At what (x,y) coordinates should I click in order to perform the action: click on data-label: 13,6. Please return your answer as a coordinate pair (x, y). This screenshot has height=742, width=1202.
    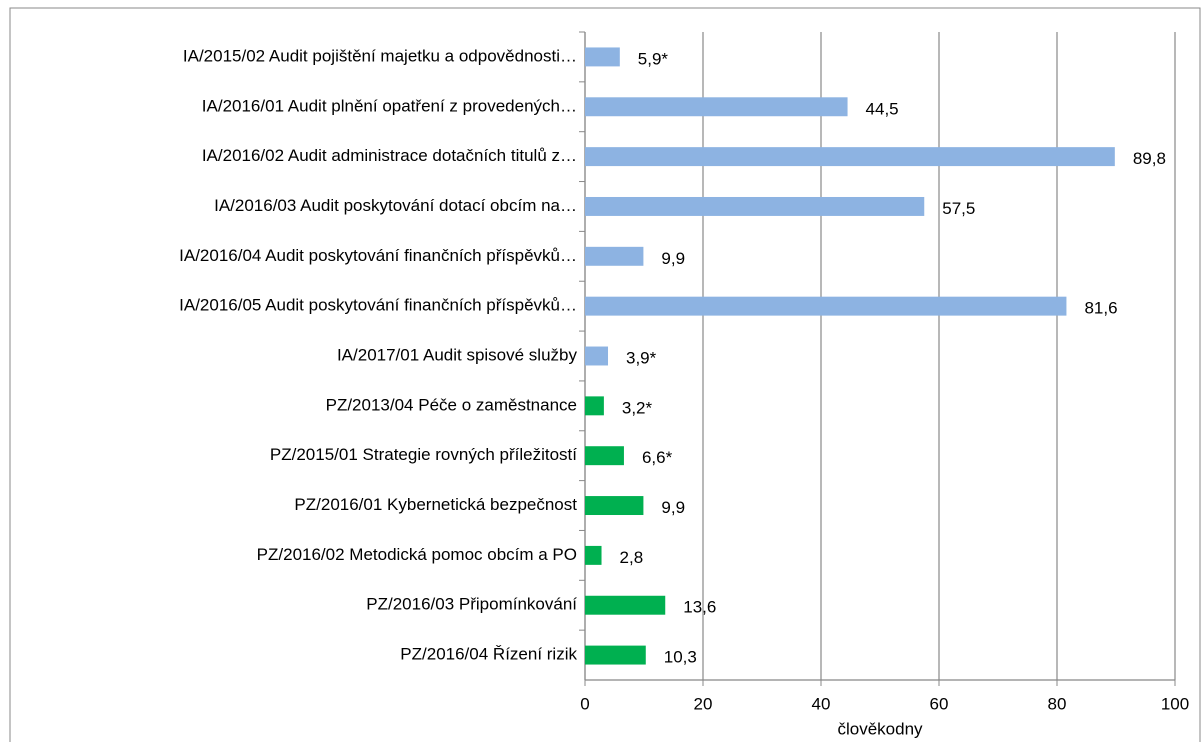
    Looking at the image, I should click on (699, 607).